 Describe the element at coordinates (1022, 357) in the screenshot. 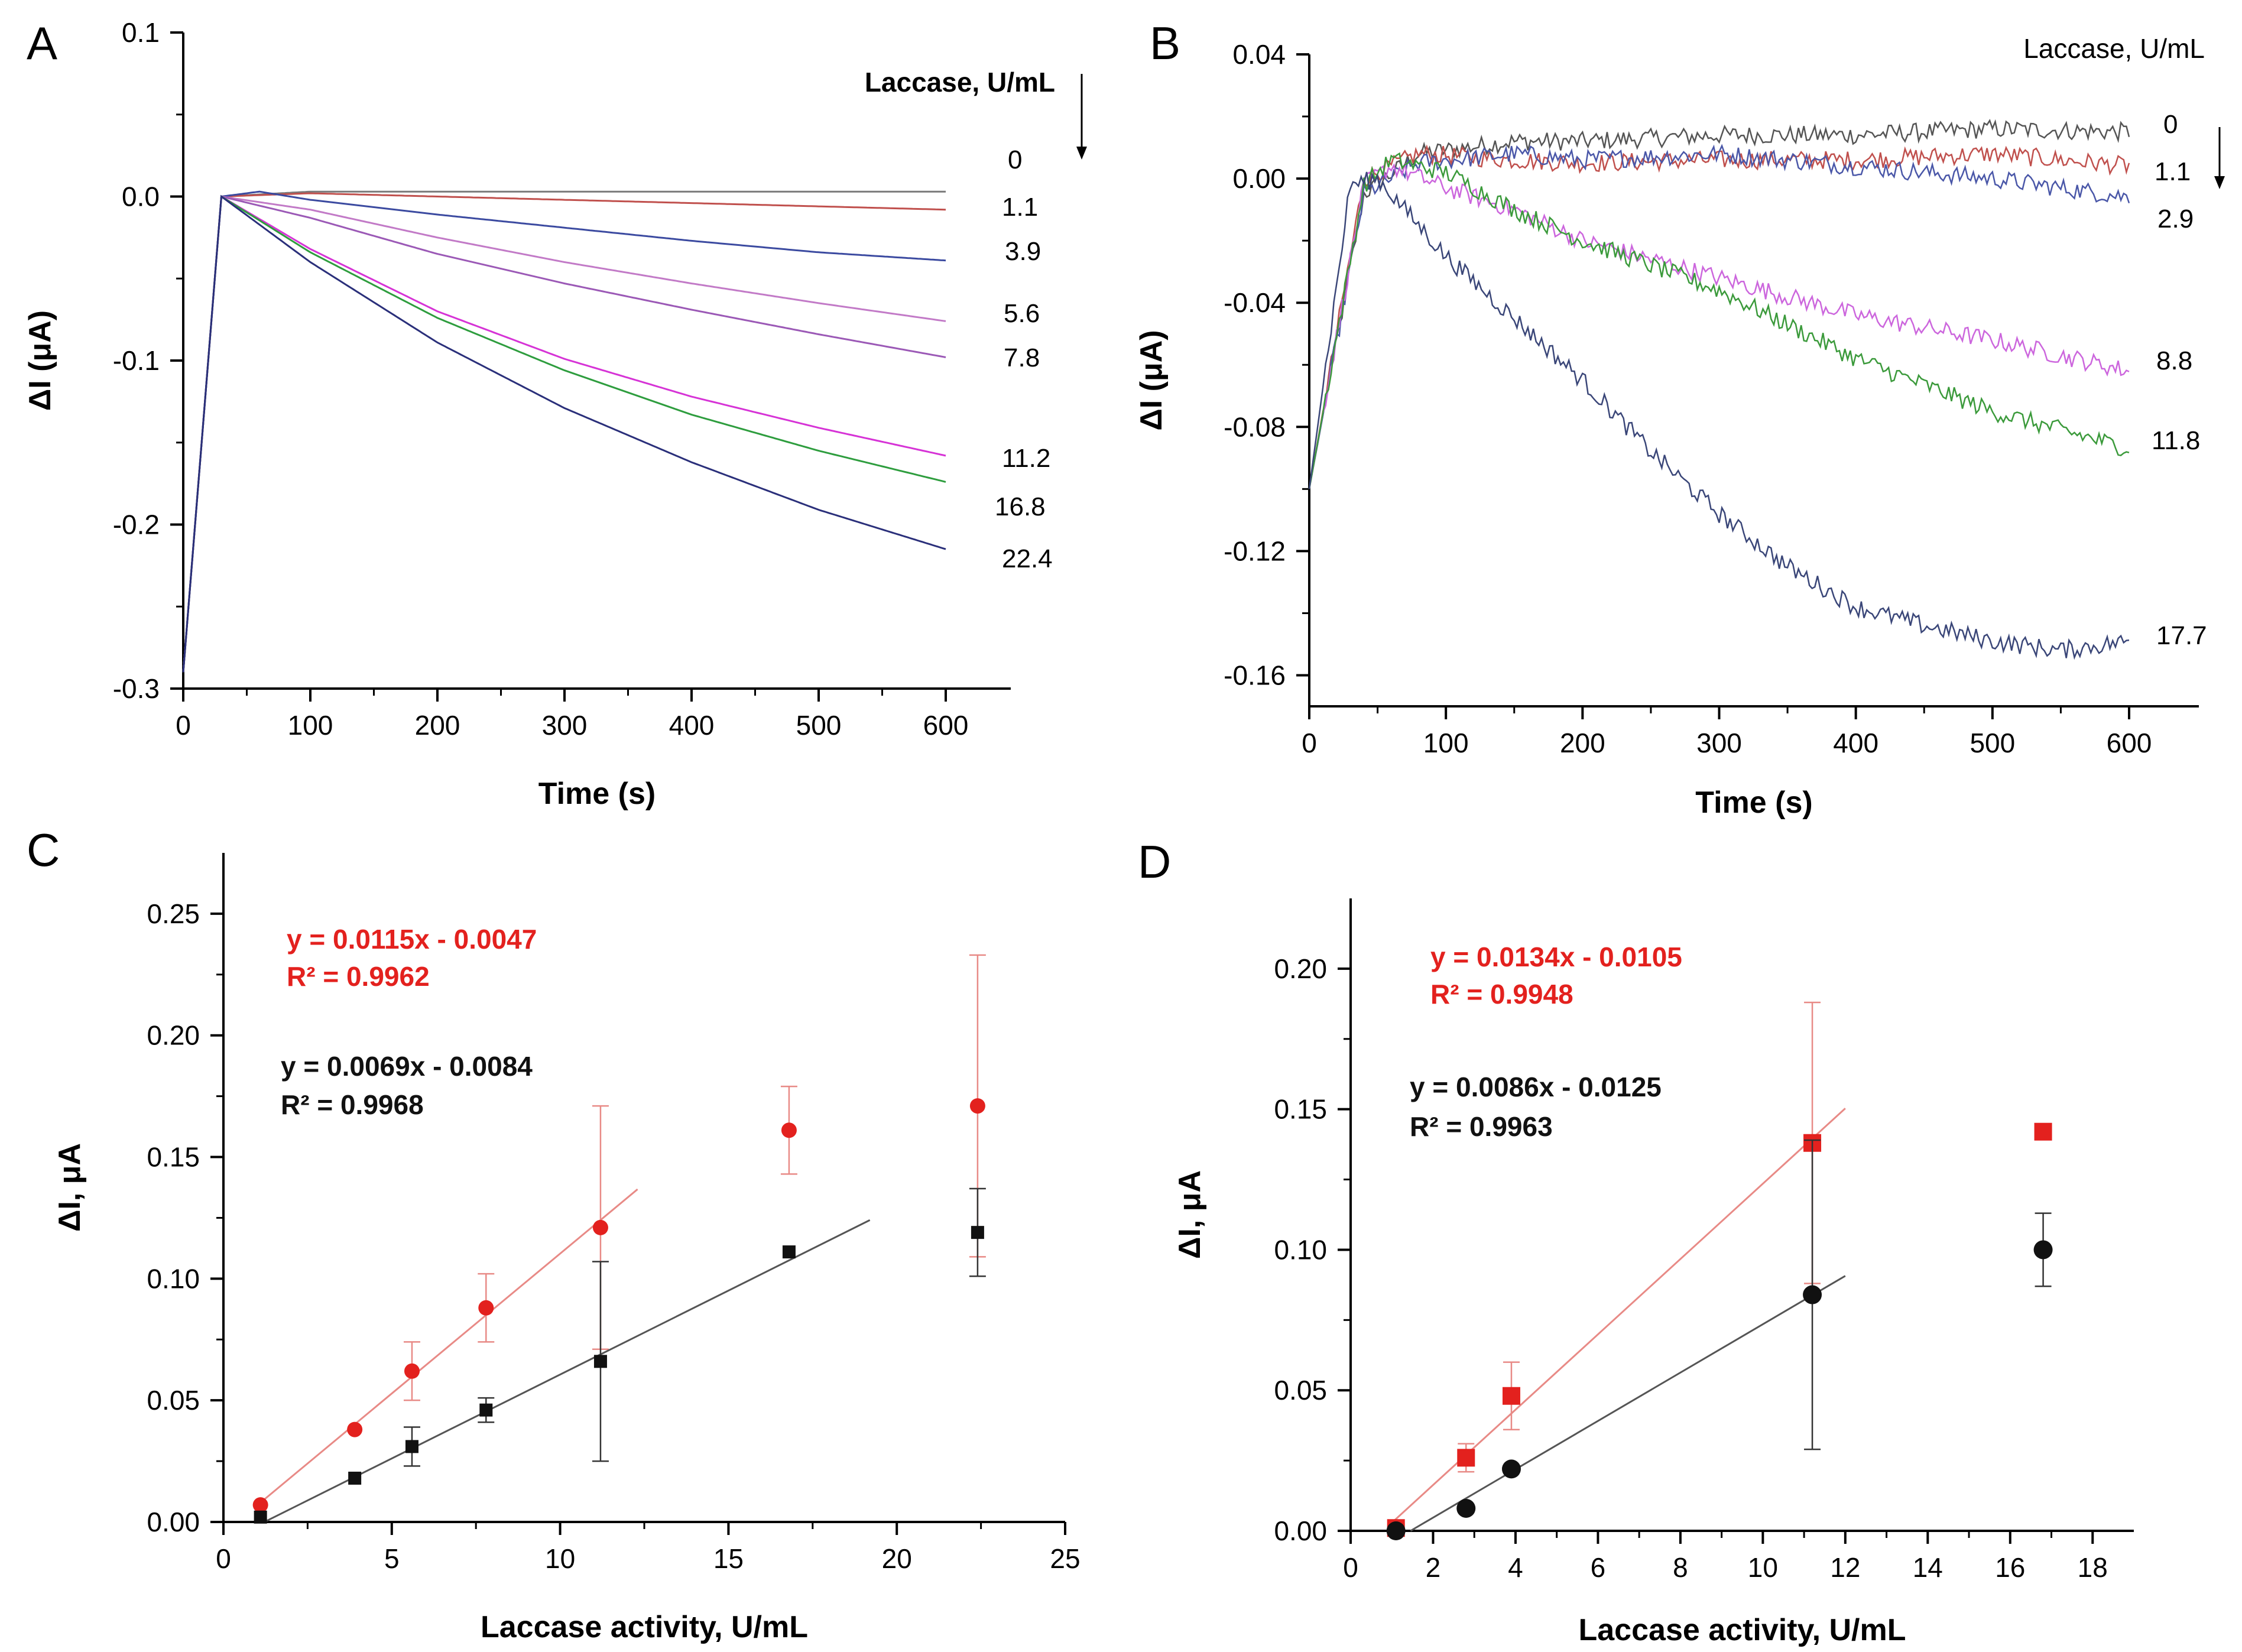

I see `series-label-7.8: 7.8` at that location.